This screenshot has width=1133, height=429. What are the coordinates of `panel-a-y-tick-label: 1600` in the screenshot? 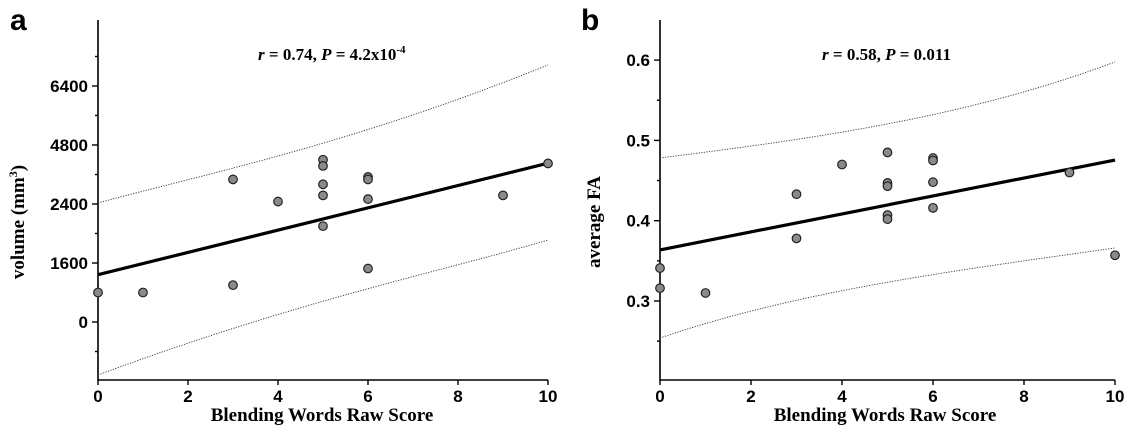 It's located at (69, 263).